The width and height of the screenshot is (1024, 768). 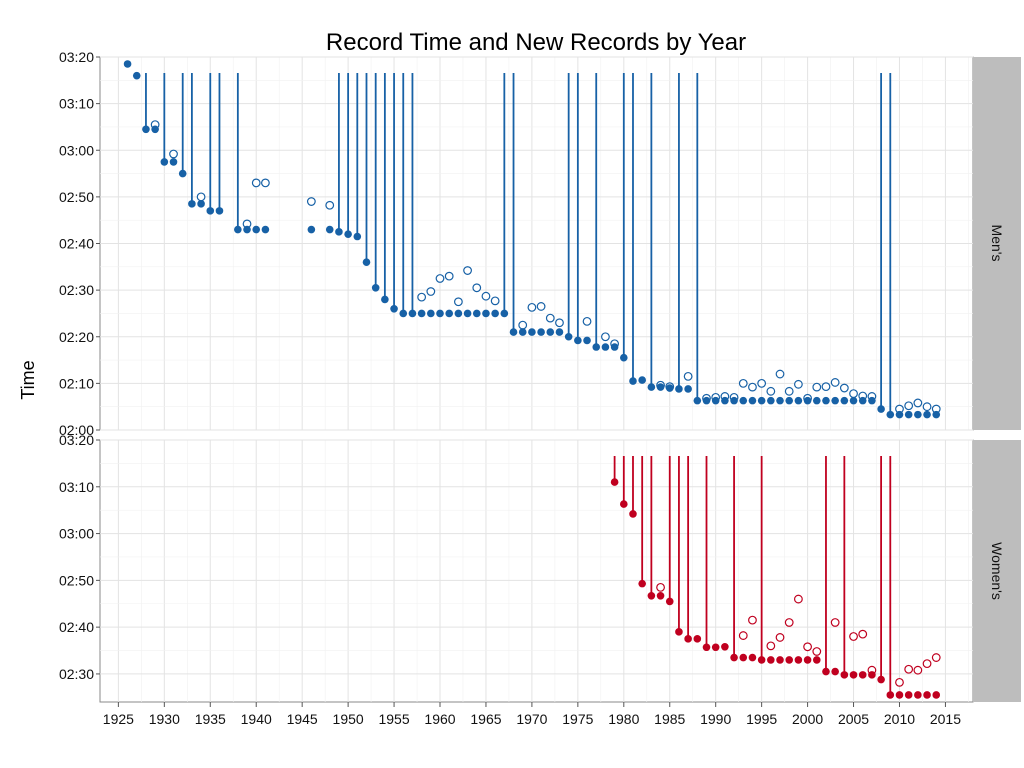 I want to click on y-tick-label: 02:00, so click(x=76, y=430).